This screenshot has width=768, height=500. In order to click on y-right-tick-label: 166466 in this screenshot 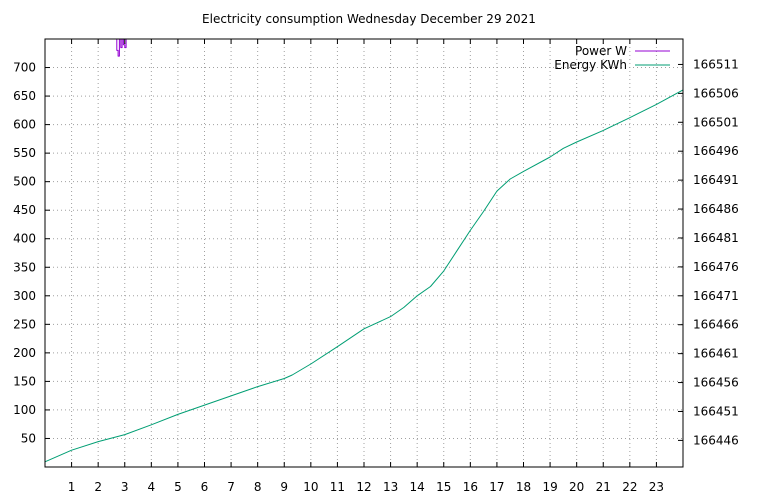, I will do `click(716, 325)`.